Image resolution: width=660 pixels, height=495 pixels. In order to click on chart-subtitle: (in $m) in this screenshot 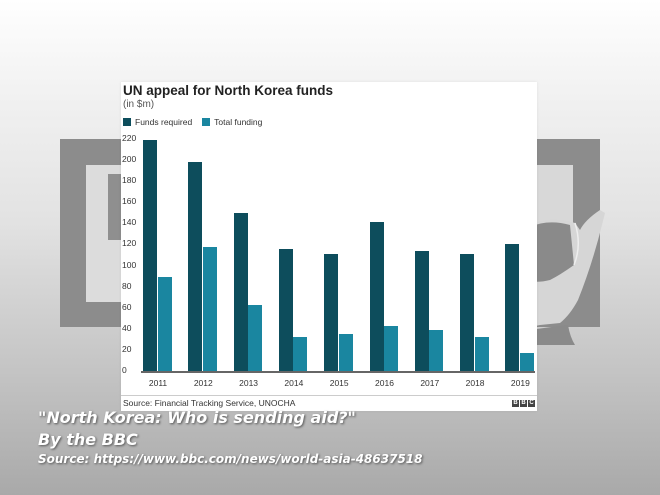, I will do `click(139, 104)`.